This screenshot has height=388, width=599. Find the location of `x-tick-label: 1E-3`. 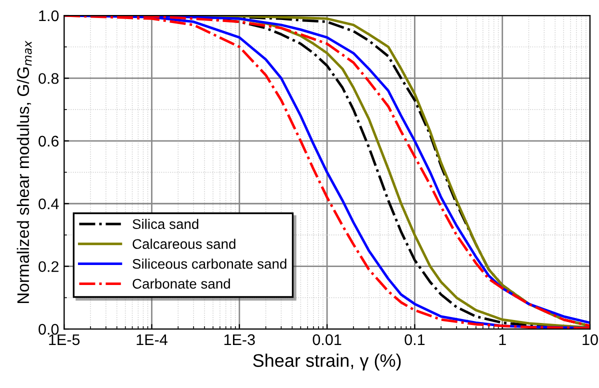

x-tick-label: 1E-3 is located at coordinates (239, 340).